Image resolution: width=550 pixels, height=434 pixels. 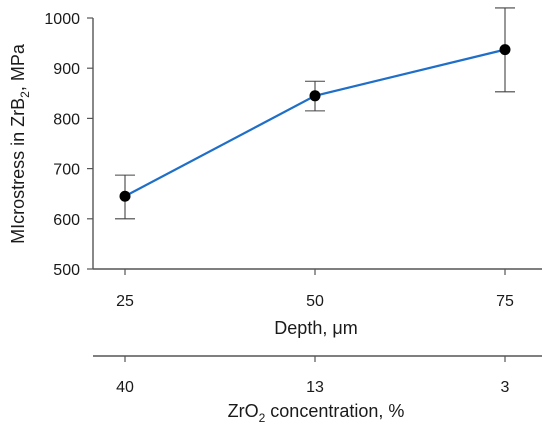 What do you see at coordinates (66, 270) in the screenshot?
I see `y-tick-label: 500` at bounding box center [66, 270].